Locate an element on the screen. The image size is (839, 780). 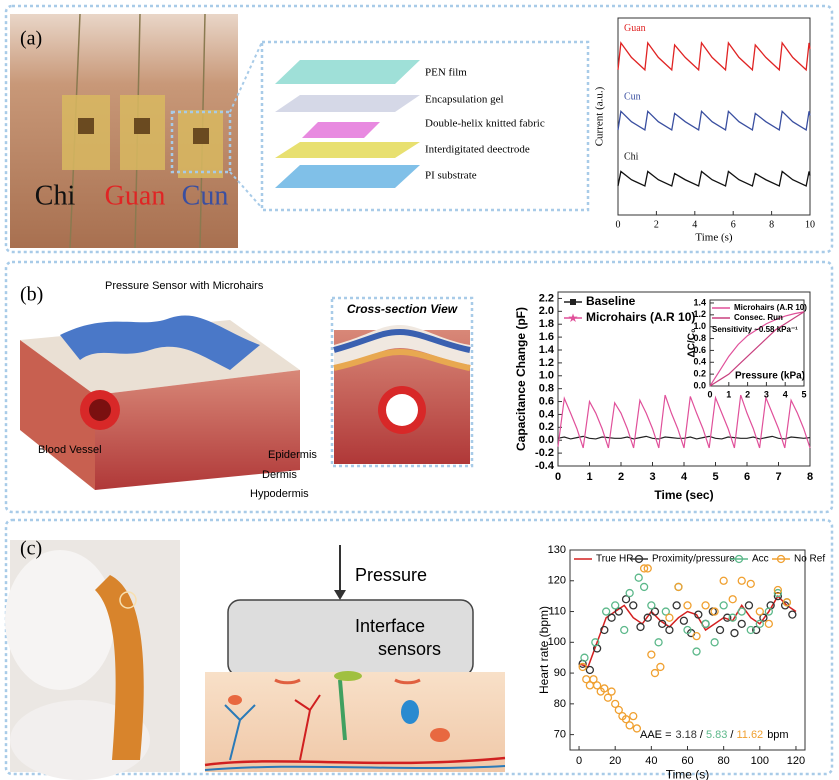
y-tick-label: 110 is located at coordinates (557, 611).